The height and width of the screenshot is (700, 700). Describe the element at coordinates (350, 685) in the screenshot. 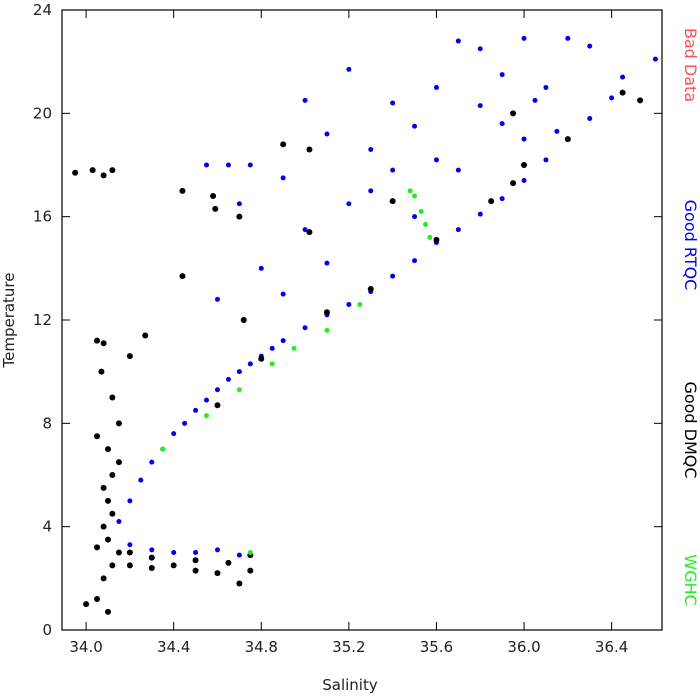

I see `x-axis-label: Salinity` at that location.